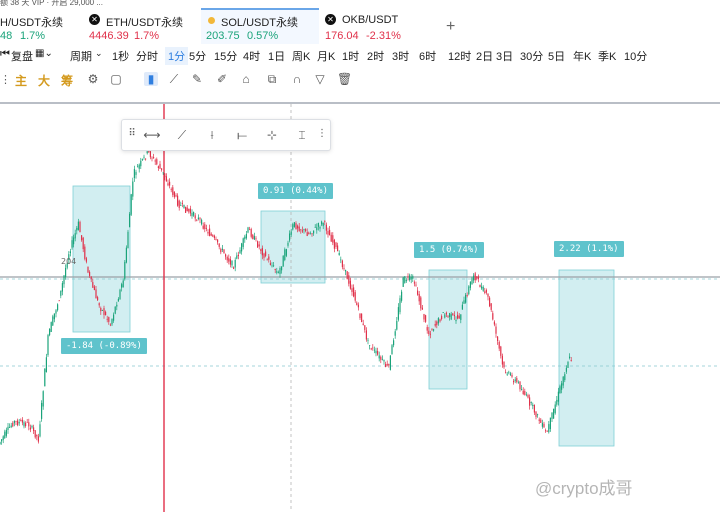 The width and height of the screenshot is (720, 512). I want to click on interval-10: 2时, so click(376, 57).